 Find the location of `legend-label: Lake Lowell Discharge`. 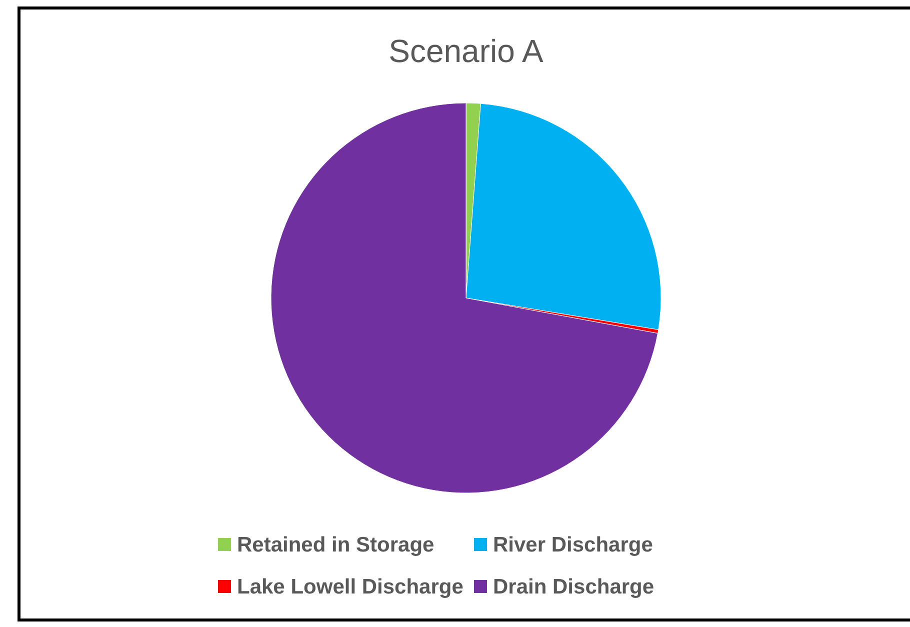

legend-label: Lake Lowell Discharge is located at coordinates (350, 587).